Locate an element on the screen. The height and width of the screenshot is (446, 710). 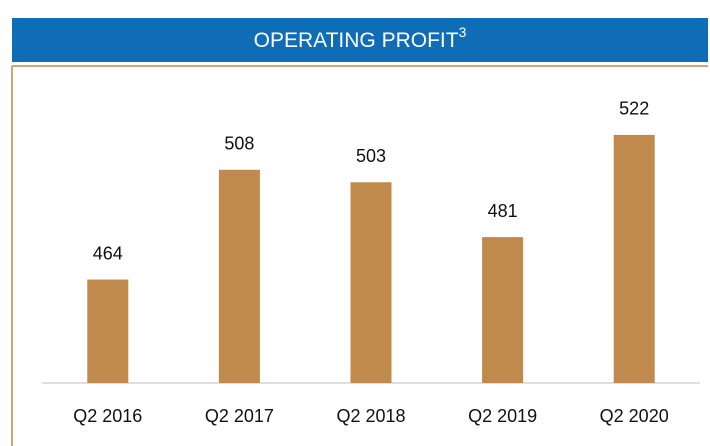
data-label: 481 is located at coordinates (503, 211).